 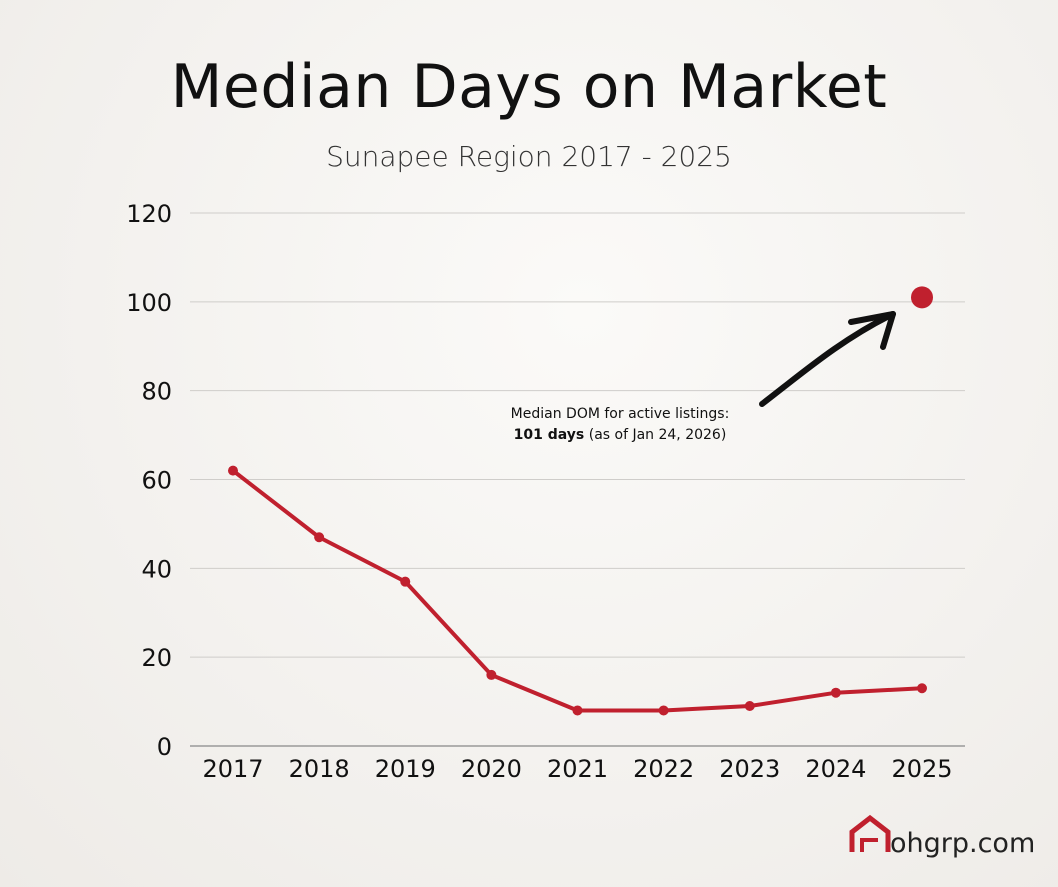 I want to click on y-tick-label: 120, so click(x=149, y=214).